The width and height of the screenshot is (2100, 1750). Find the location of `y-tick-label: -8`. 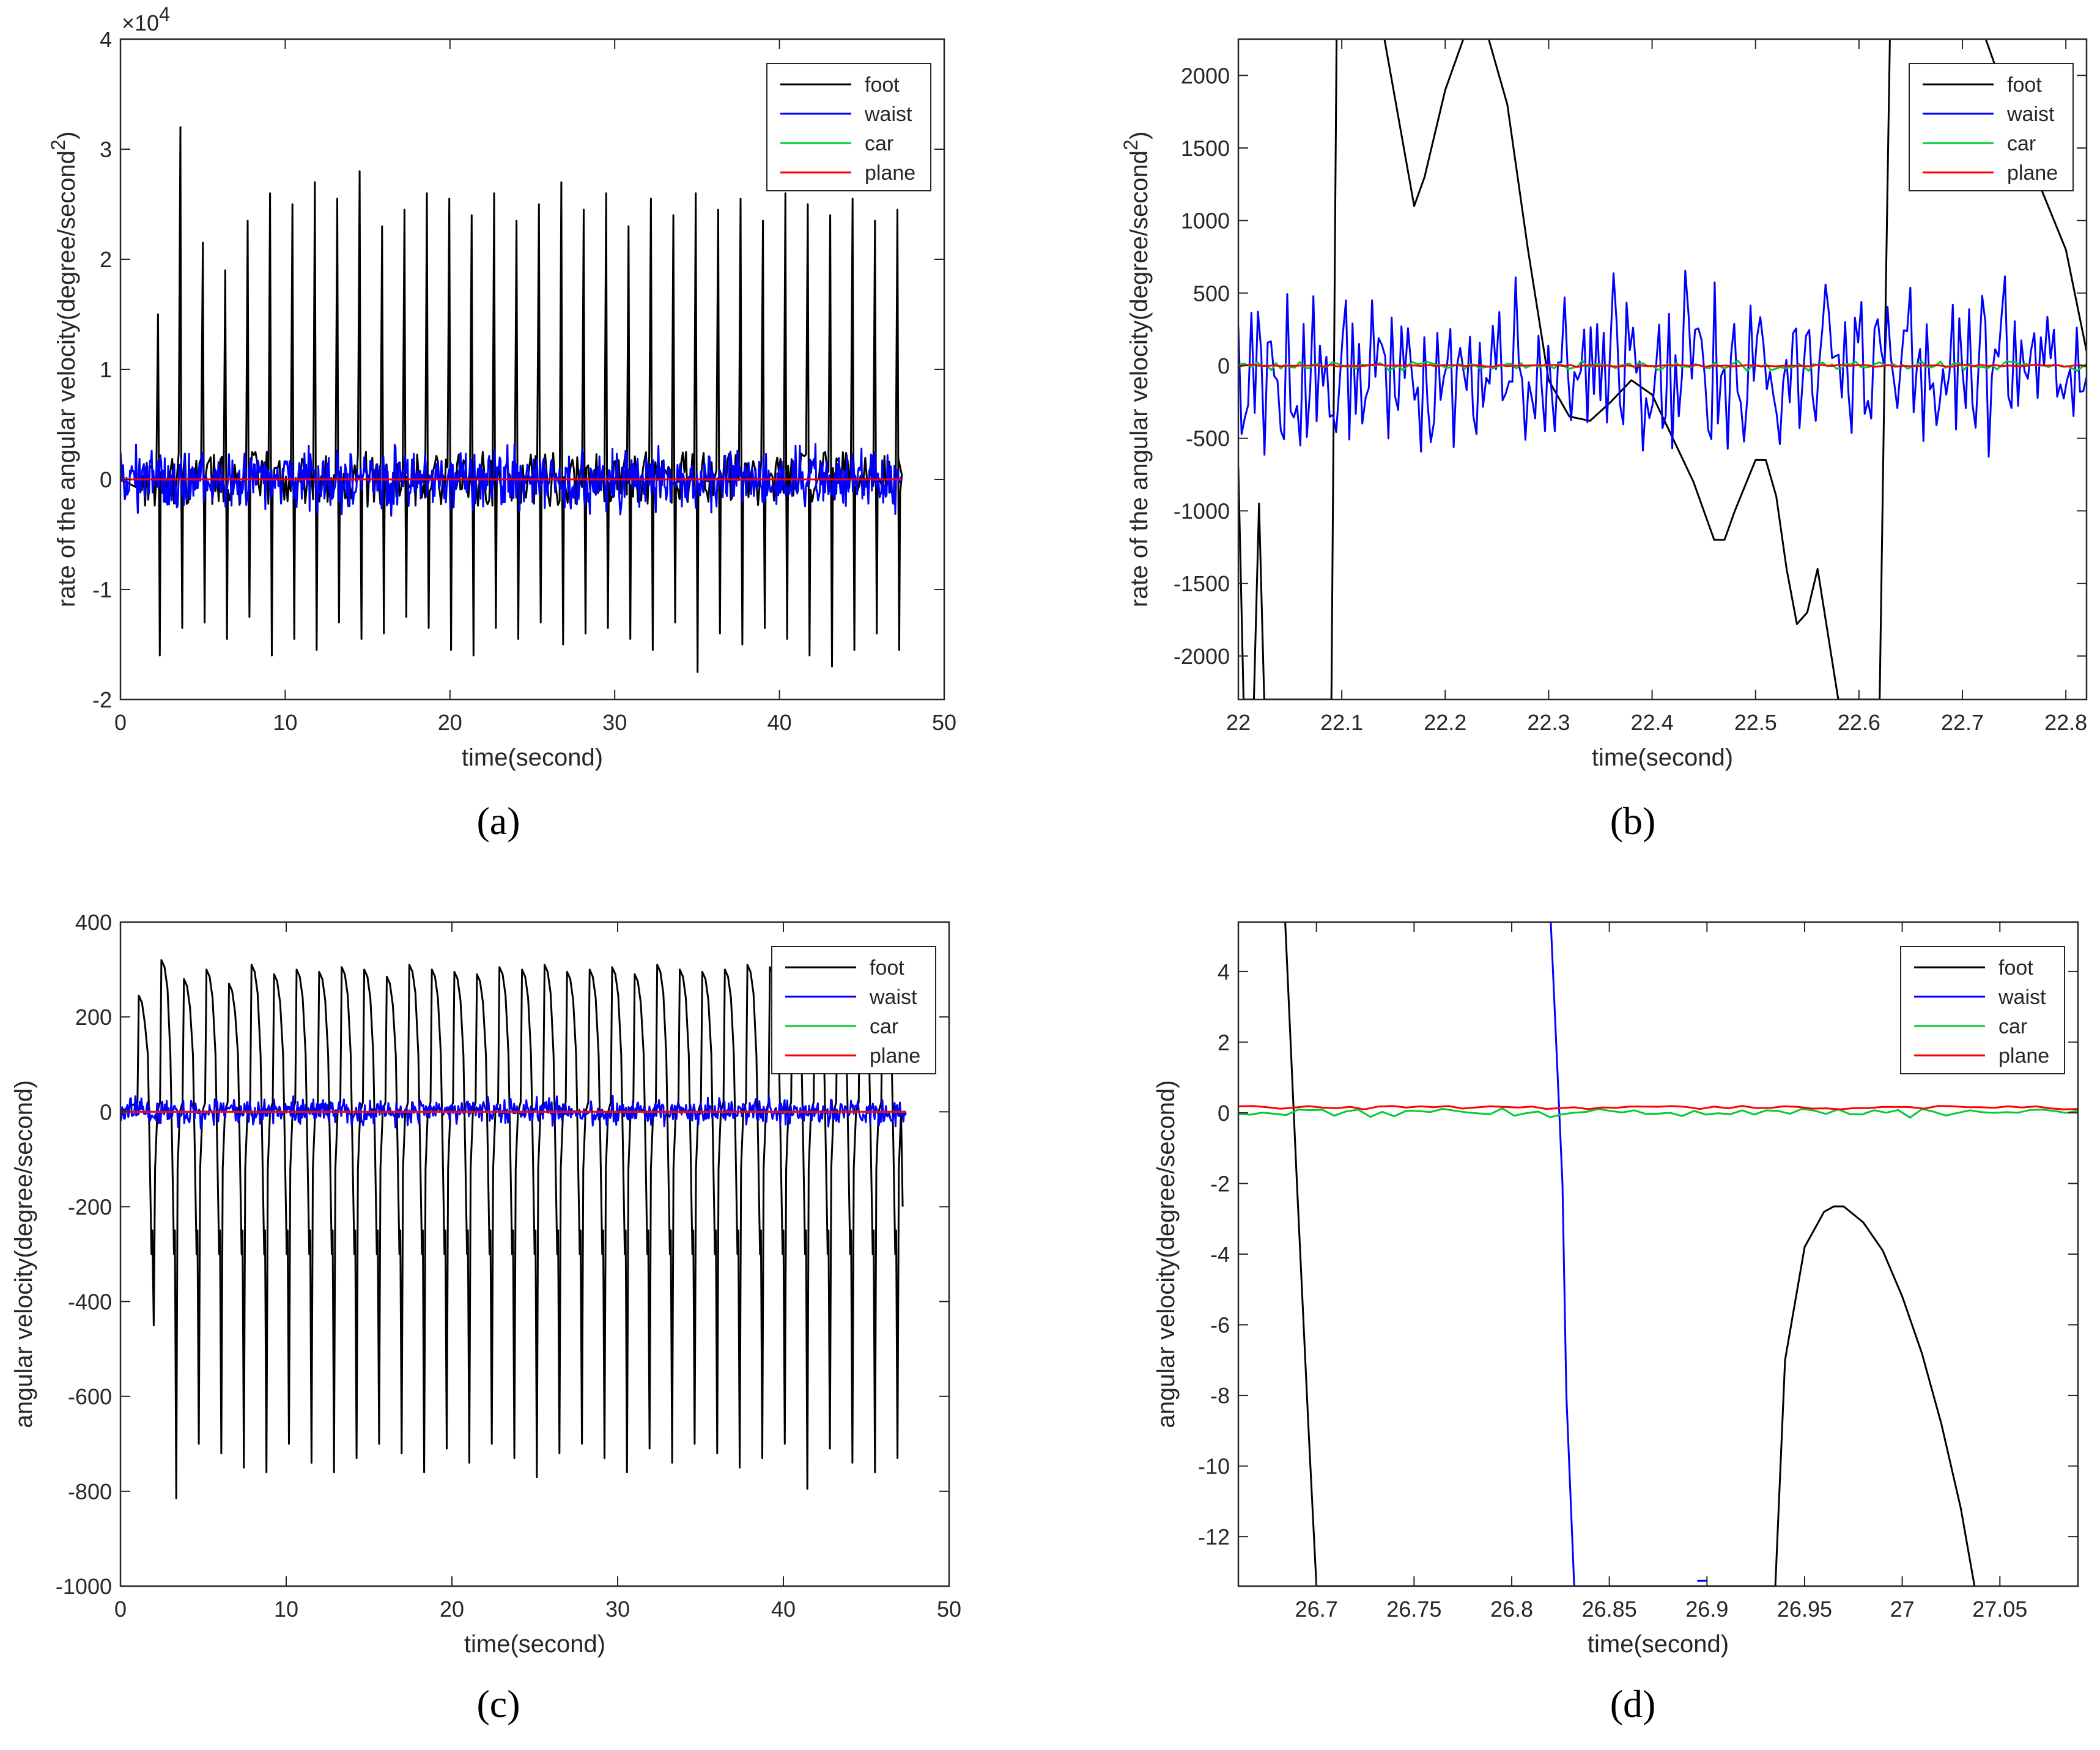

y-tick-label: -8 is located at coordinates (1220, 1395).